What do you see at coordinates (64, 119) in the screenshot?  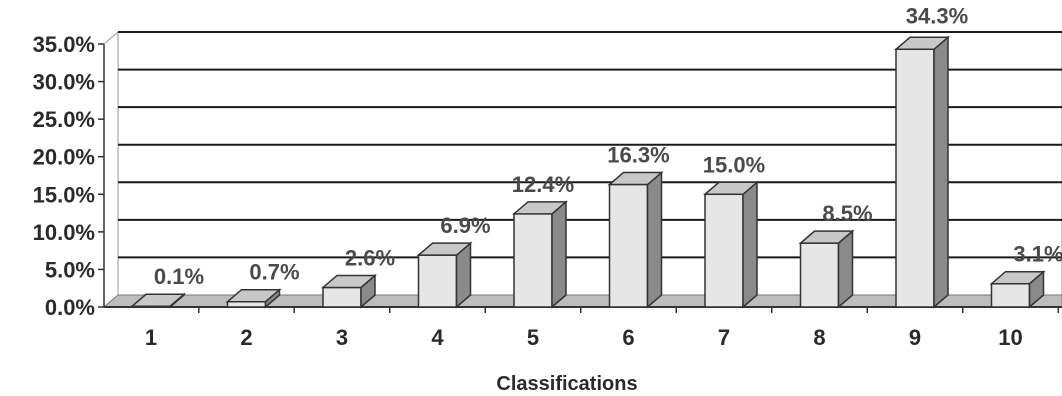 I see `y-tick-label: 25.0%` at bounding box center [64, 119].